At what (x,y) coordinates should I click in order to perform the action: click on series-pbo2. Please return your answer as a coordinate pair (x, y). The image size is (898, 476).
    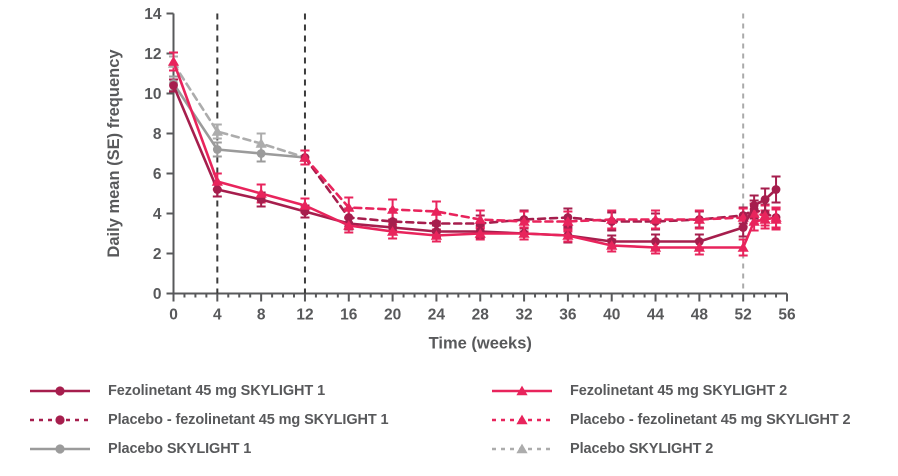
    Looking at the image, I should click on (239, 110).